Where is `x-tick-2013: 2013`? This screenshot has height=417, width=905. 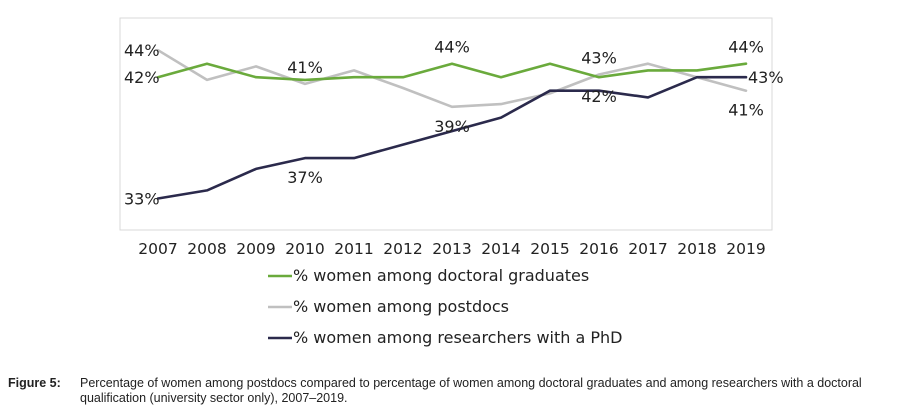
x-tick-2013: 2013 is located at coordinates (451, 249).